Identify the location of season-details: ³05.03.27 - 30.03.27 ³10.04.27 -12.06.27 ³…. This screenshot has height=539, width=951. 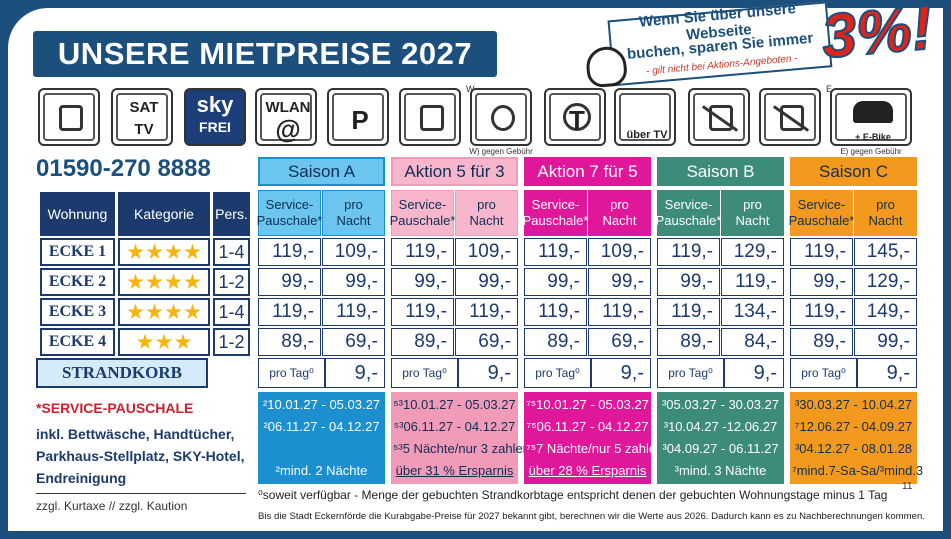
(720, 438).